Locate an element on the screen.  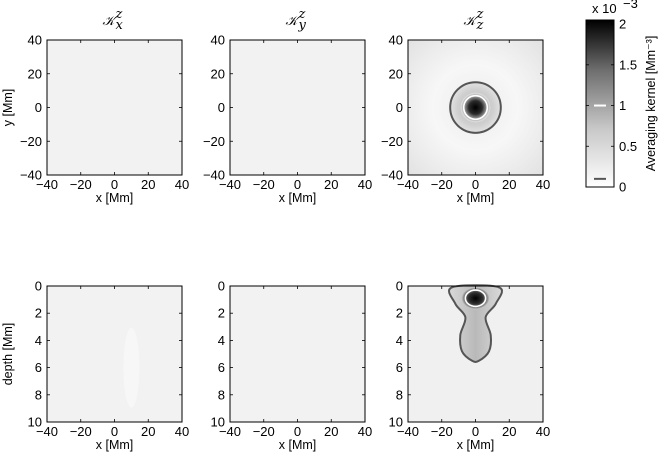
panel-title-subscript: x is located at coordinates (120, 25).